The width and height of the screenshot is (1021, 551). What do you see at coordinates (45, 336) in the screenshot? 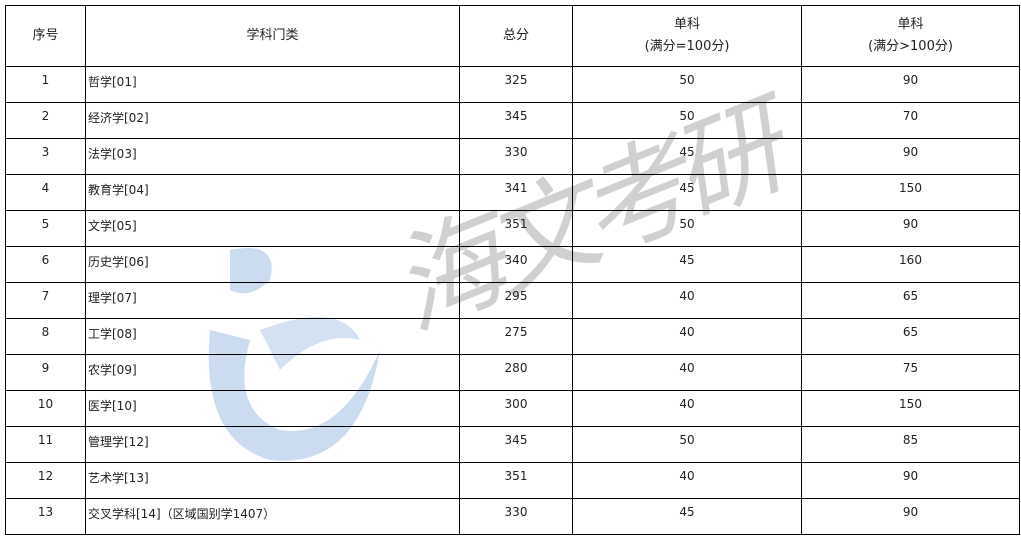
I see `cell-index: 8` at bounding box center [45, 336].